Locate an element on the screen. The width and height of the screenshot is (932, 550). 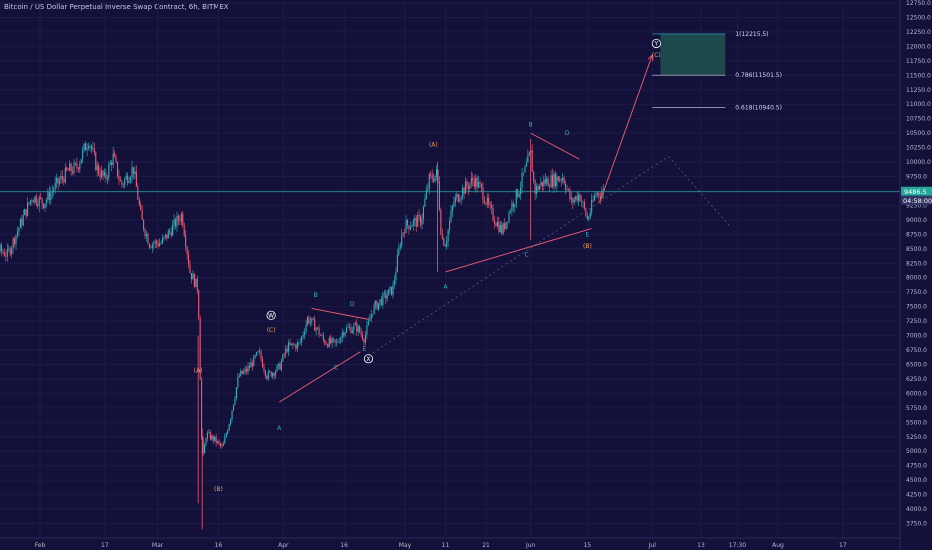
price-tick-label: 8250.0 is located at coordinates (916, 263).